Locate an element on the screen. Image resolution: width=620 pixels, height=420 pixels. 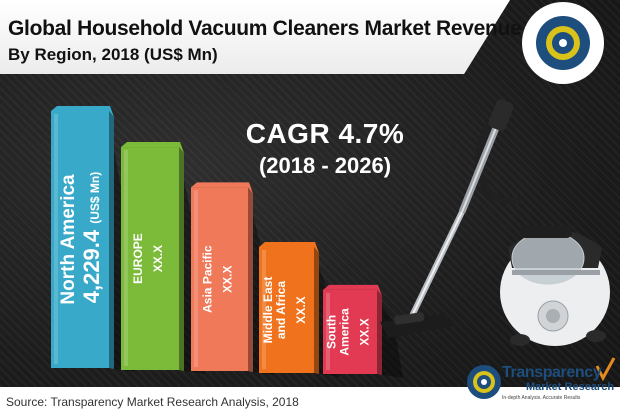
bar-category-label: Asia Pacific is located at coordinates (208, 279).